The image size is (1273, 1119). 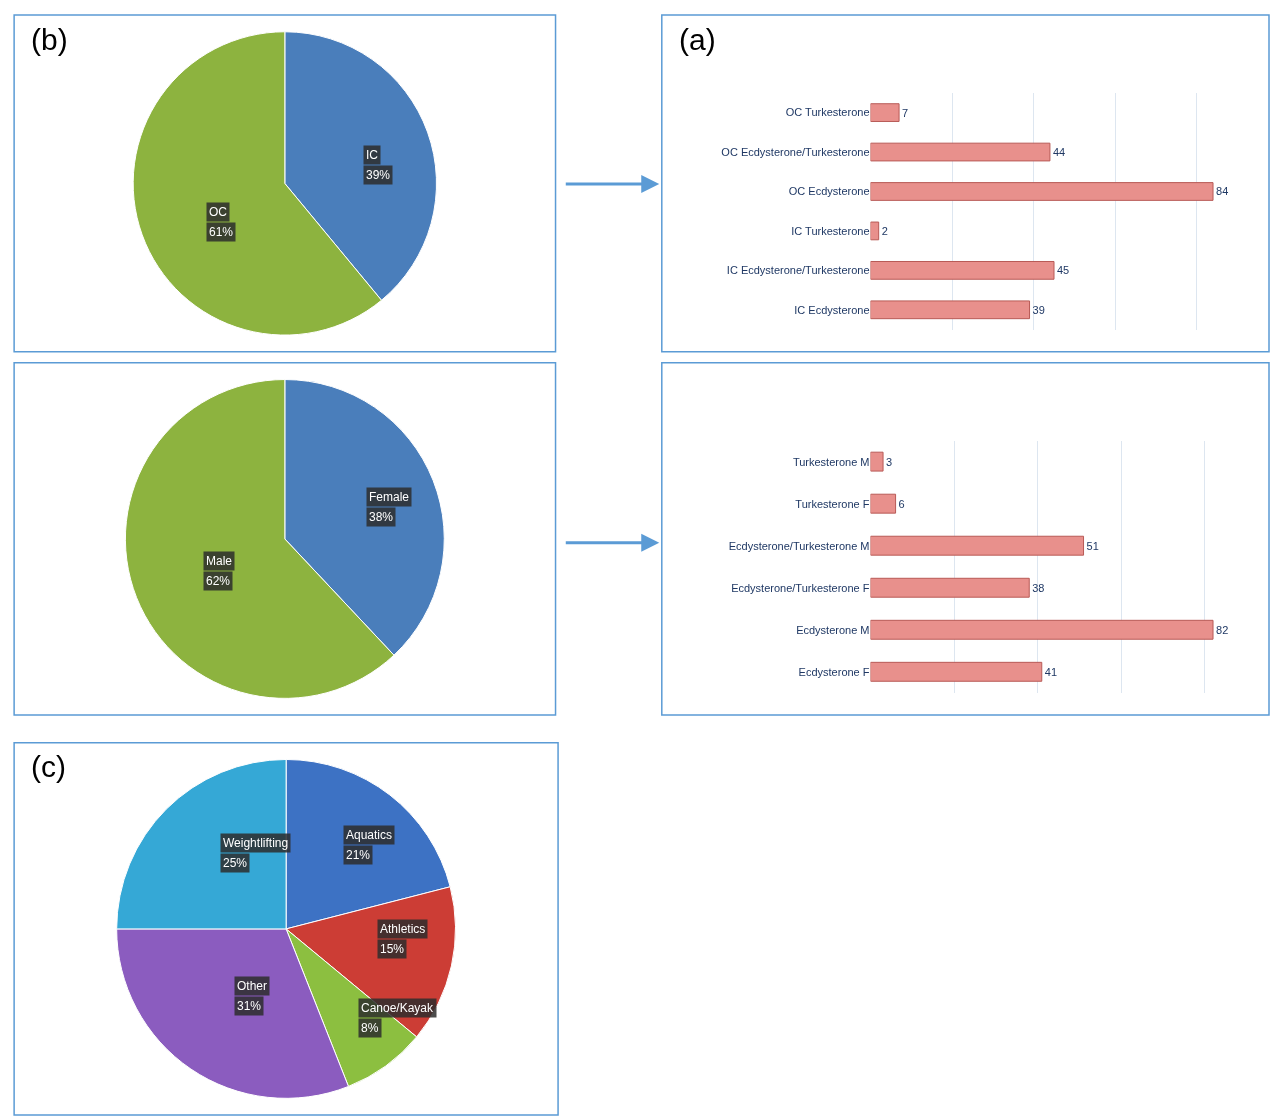 I want to click on data-label: 45, so click(x=1063, y=270).